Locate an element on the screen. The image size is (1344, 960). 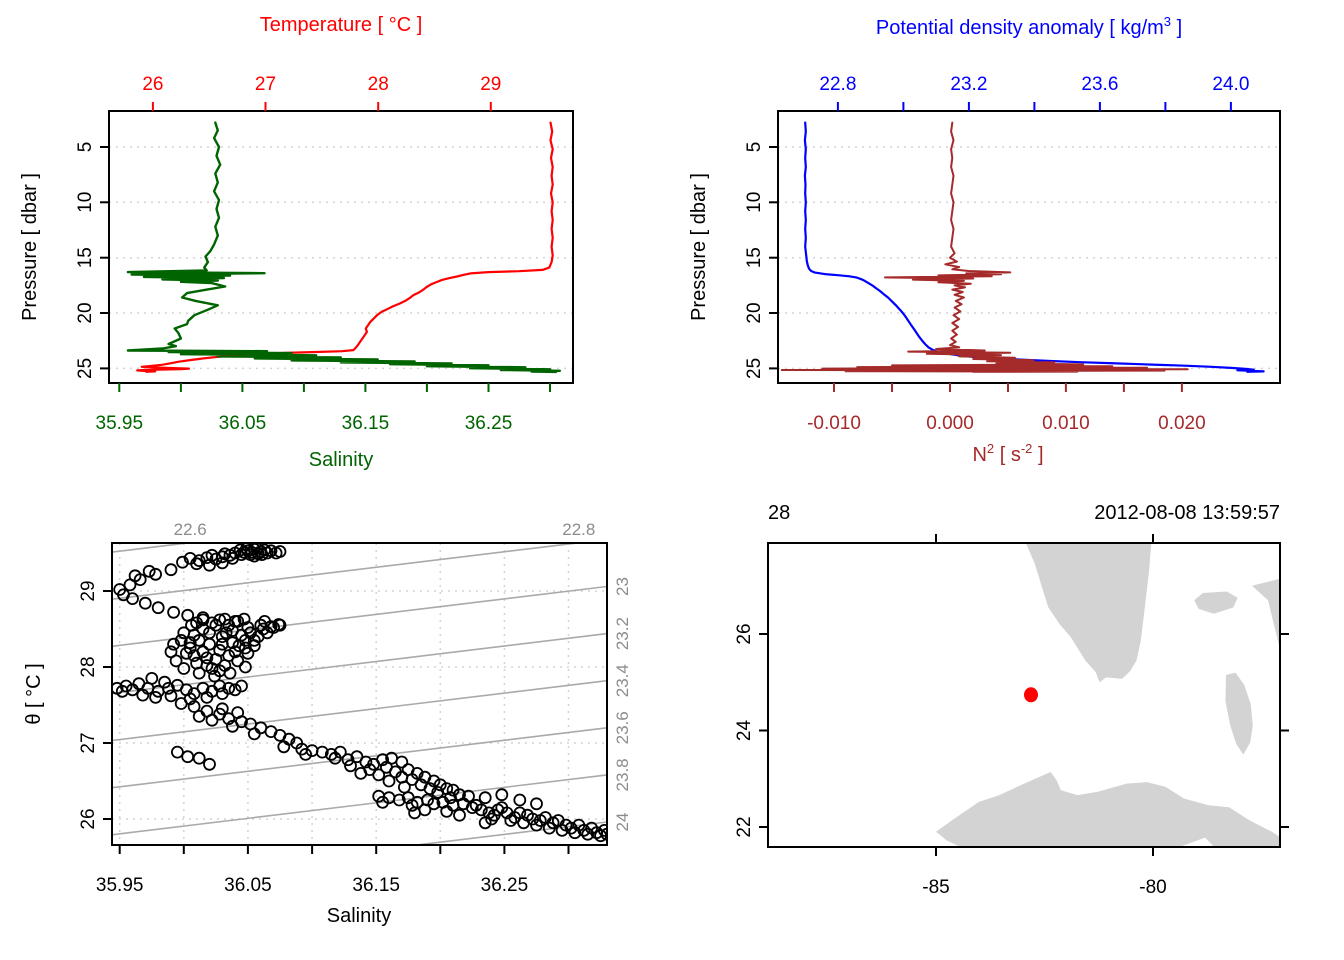
tick-label: 15 is located at coordinates (85, 257).